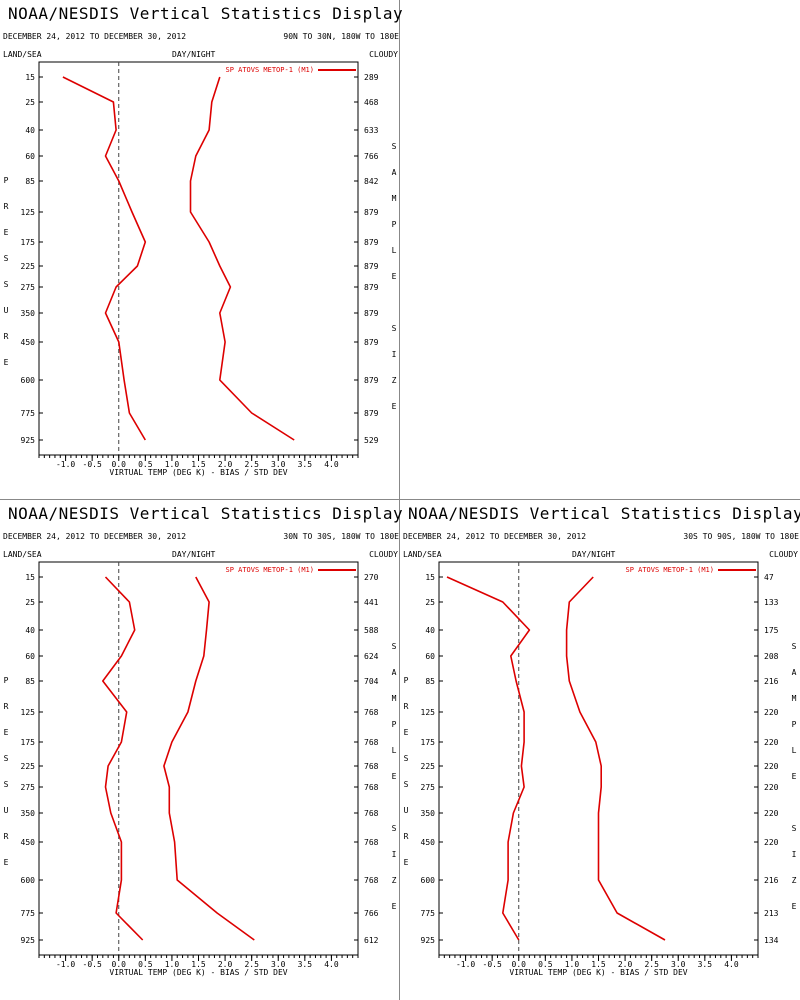 Image resolution: width=800 pixels, height=1000 pixels. I want to click on sample-size-value: 47, so click(769, 577).